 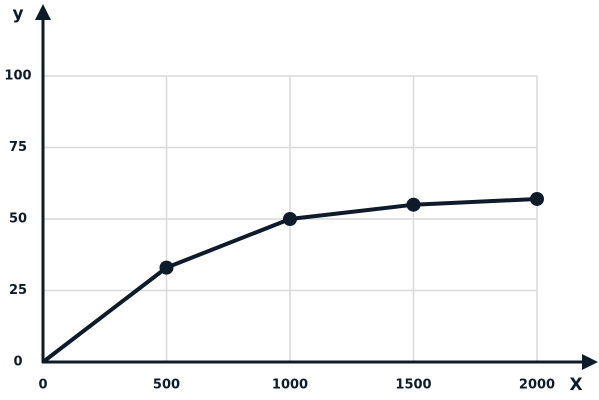 I want to click on x-tick-label: 0, so click(x=42, y=385).